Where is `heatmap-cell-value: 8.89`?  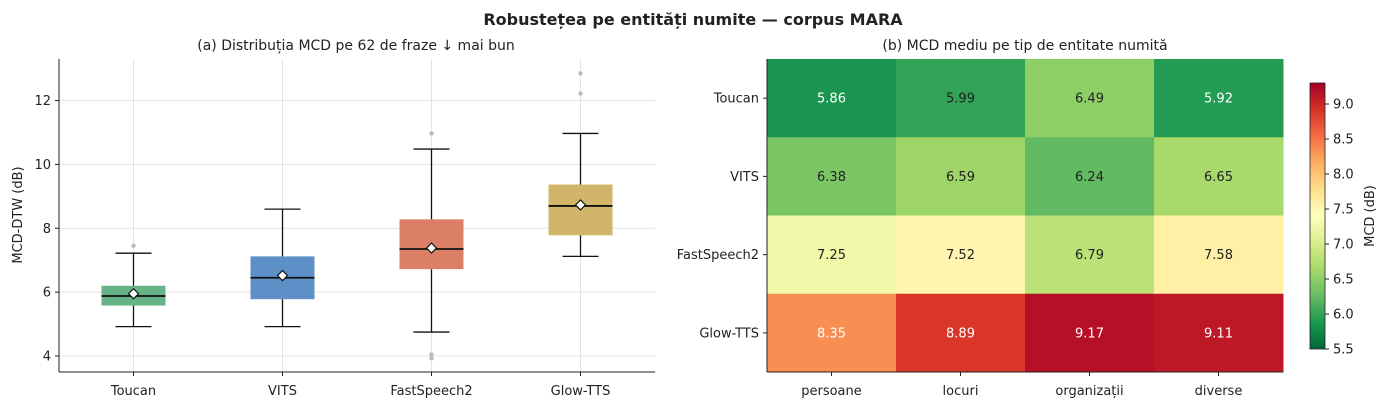
heatmap-cell-value: 8.89 is located at coordinates (960, 333).